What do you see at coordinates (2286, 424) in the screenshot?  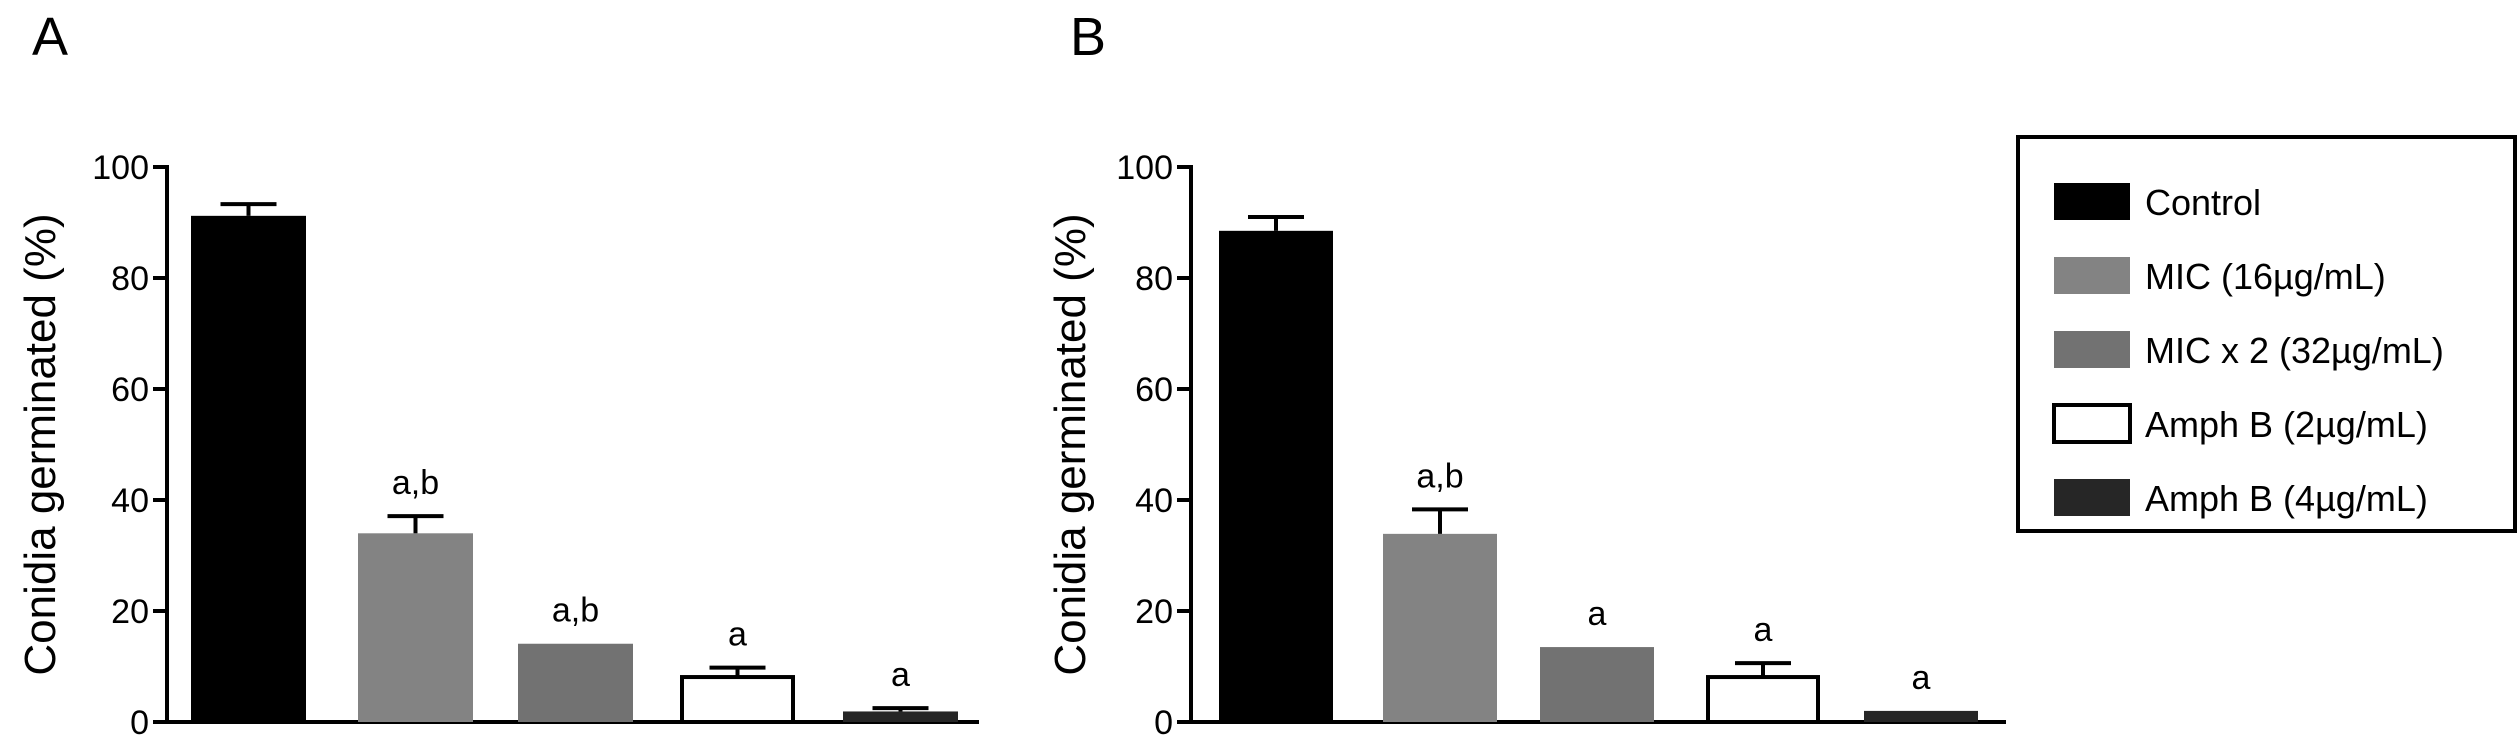 I see `legend-label: Amph B (2µg/mL)` at bounding box center [2286, 424].